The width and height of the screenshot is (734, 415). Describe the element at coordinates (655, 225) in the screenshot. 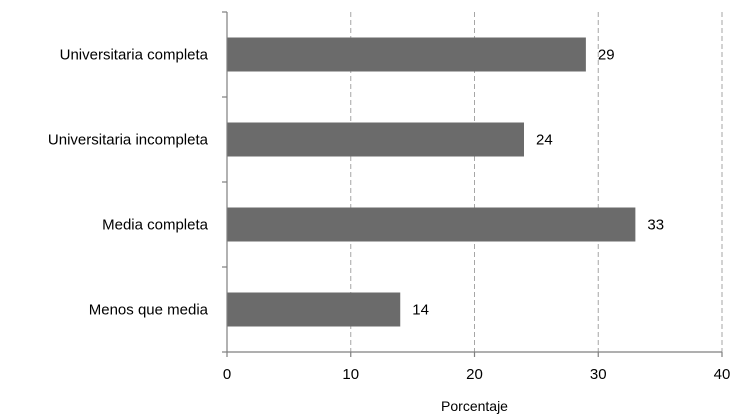

I see `data-label-3: 33` at that location.